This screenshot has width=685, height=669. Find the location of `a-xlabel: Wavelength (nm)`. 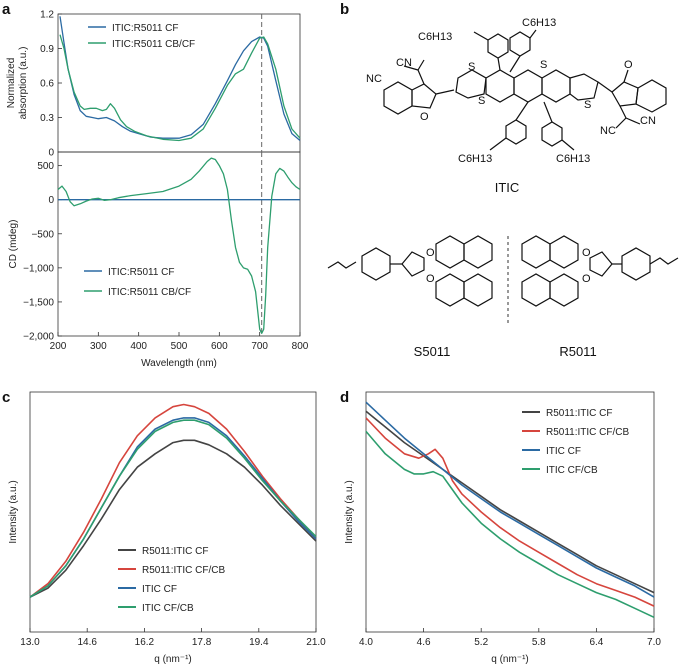

a-xlabel: Wavelength (nm) is located at coordinates (179, 363).